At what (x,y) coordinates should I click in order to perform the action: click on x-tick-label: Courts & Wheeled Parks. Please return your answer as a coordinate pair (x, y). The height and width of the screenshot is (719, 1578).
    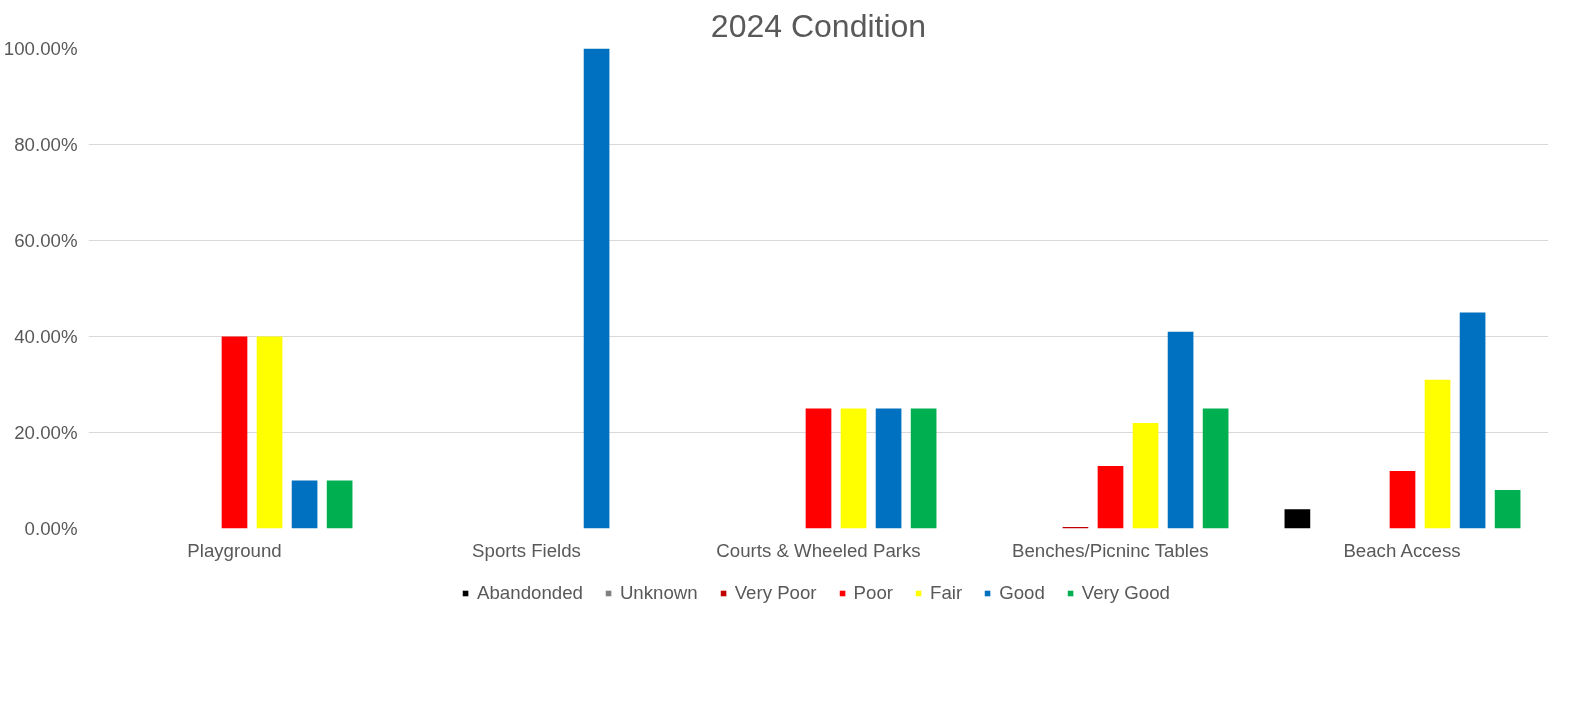
    Looking at the image, I should click on (818, 550).